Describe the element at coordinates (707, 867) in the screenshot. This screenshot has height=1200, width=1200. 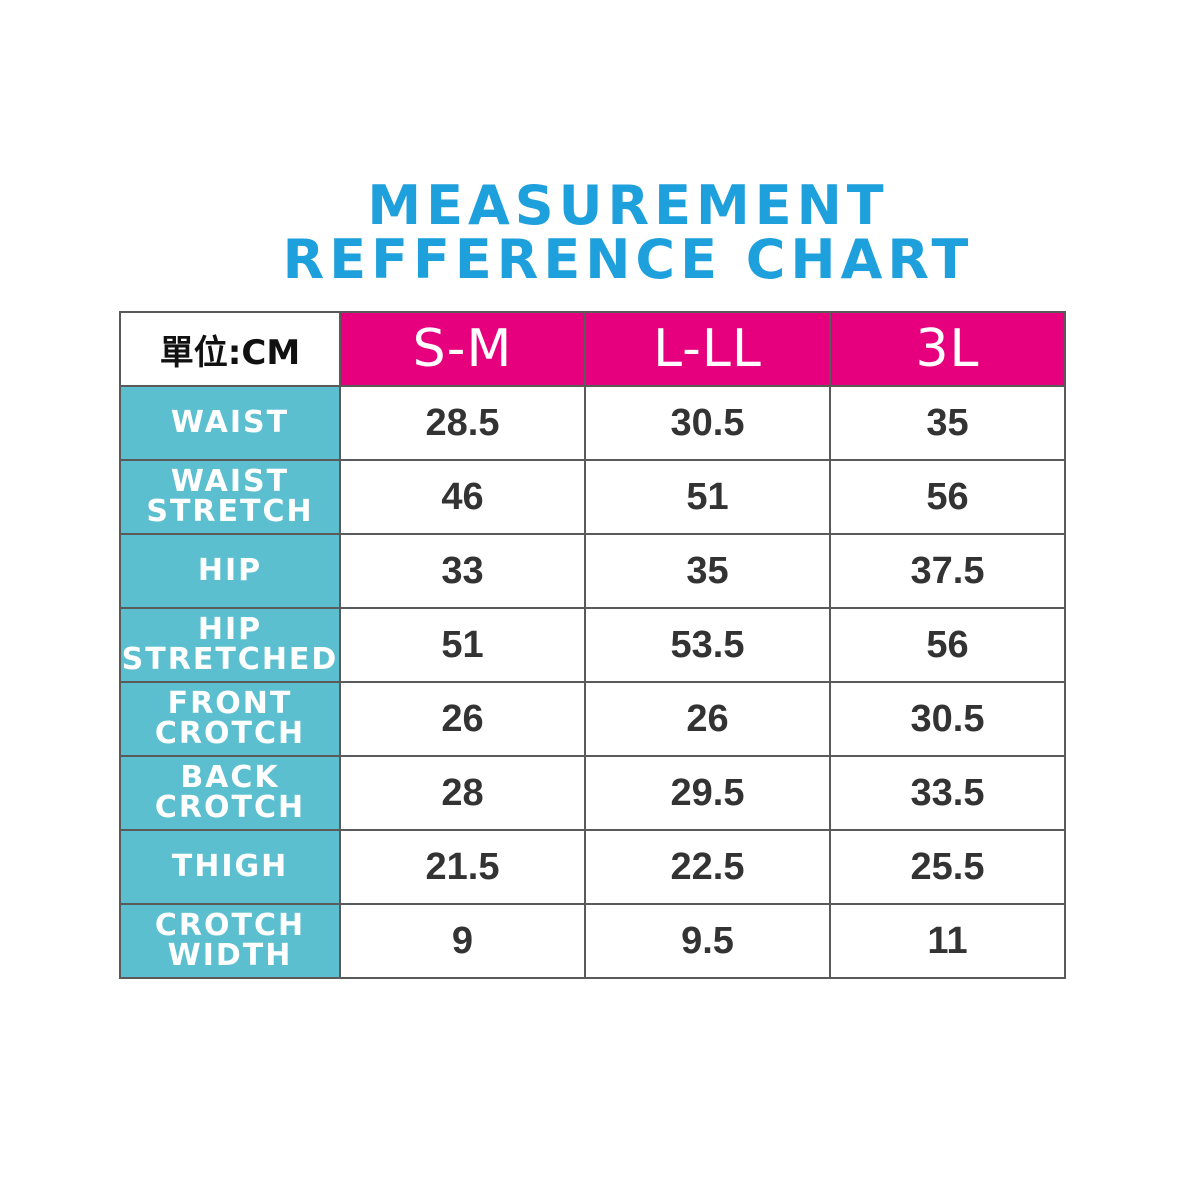
I see `value-cell: 22.5` at that location.